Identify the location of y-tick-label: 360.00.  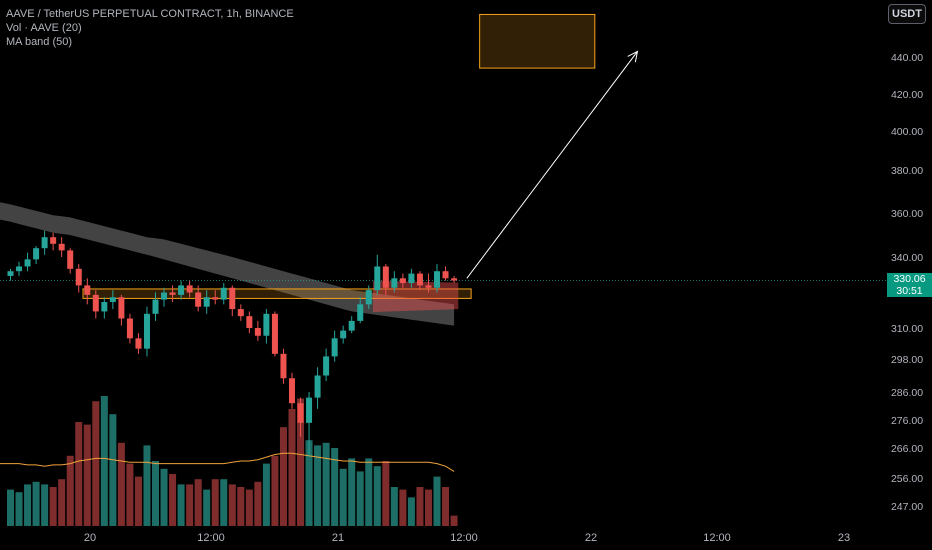
(907, 214).